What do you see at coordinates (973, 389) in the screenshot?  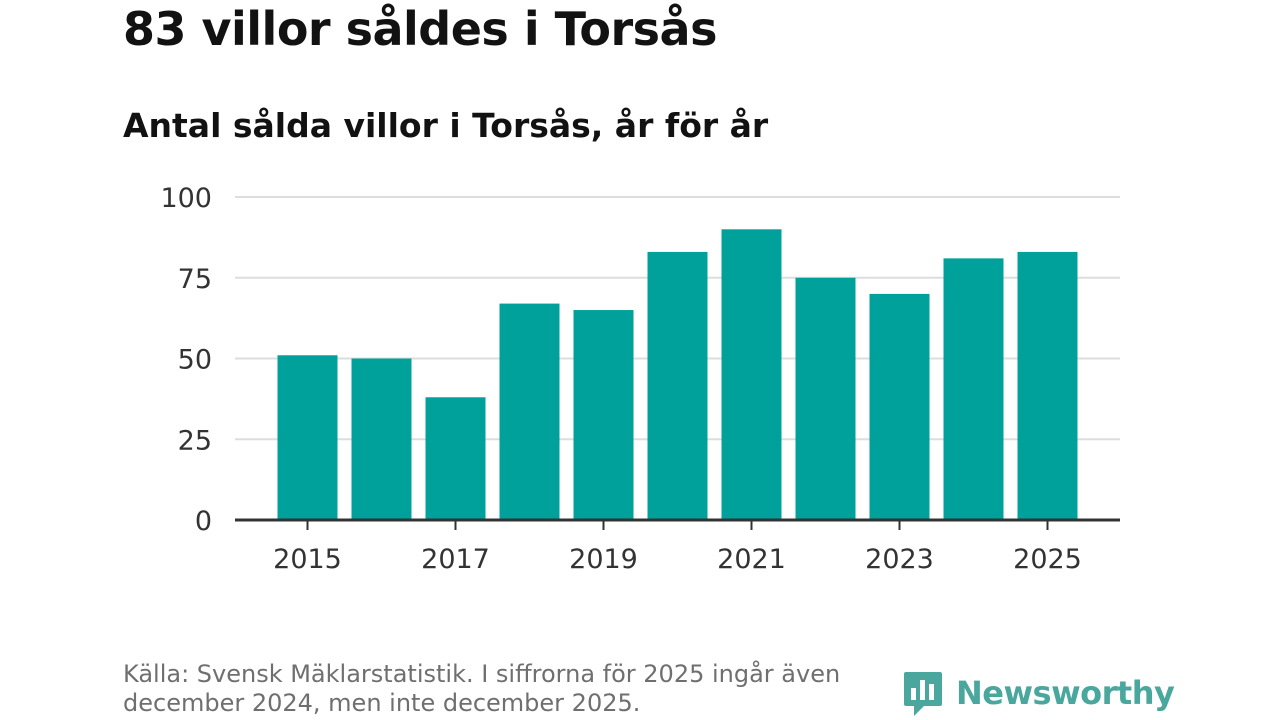 I see `bar-2024` at bounding box center [973, 389].